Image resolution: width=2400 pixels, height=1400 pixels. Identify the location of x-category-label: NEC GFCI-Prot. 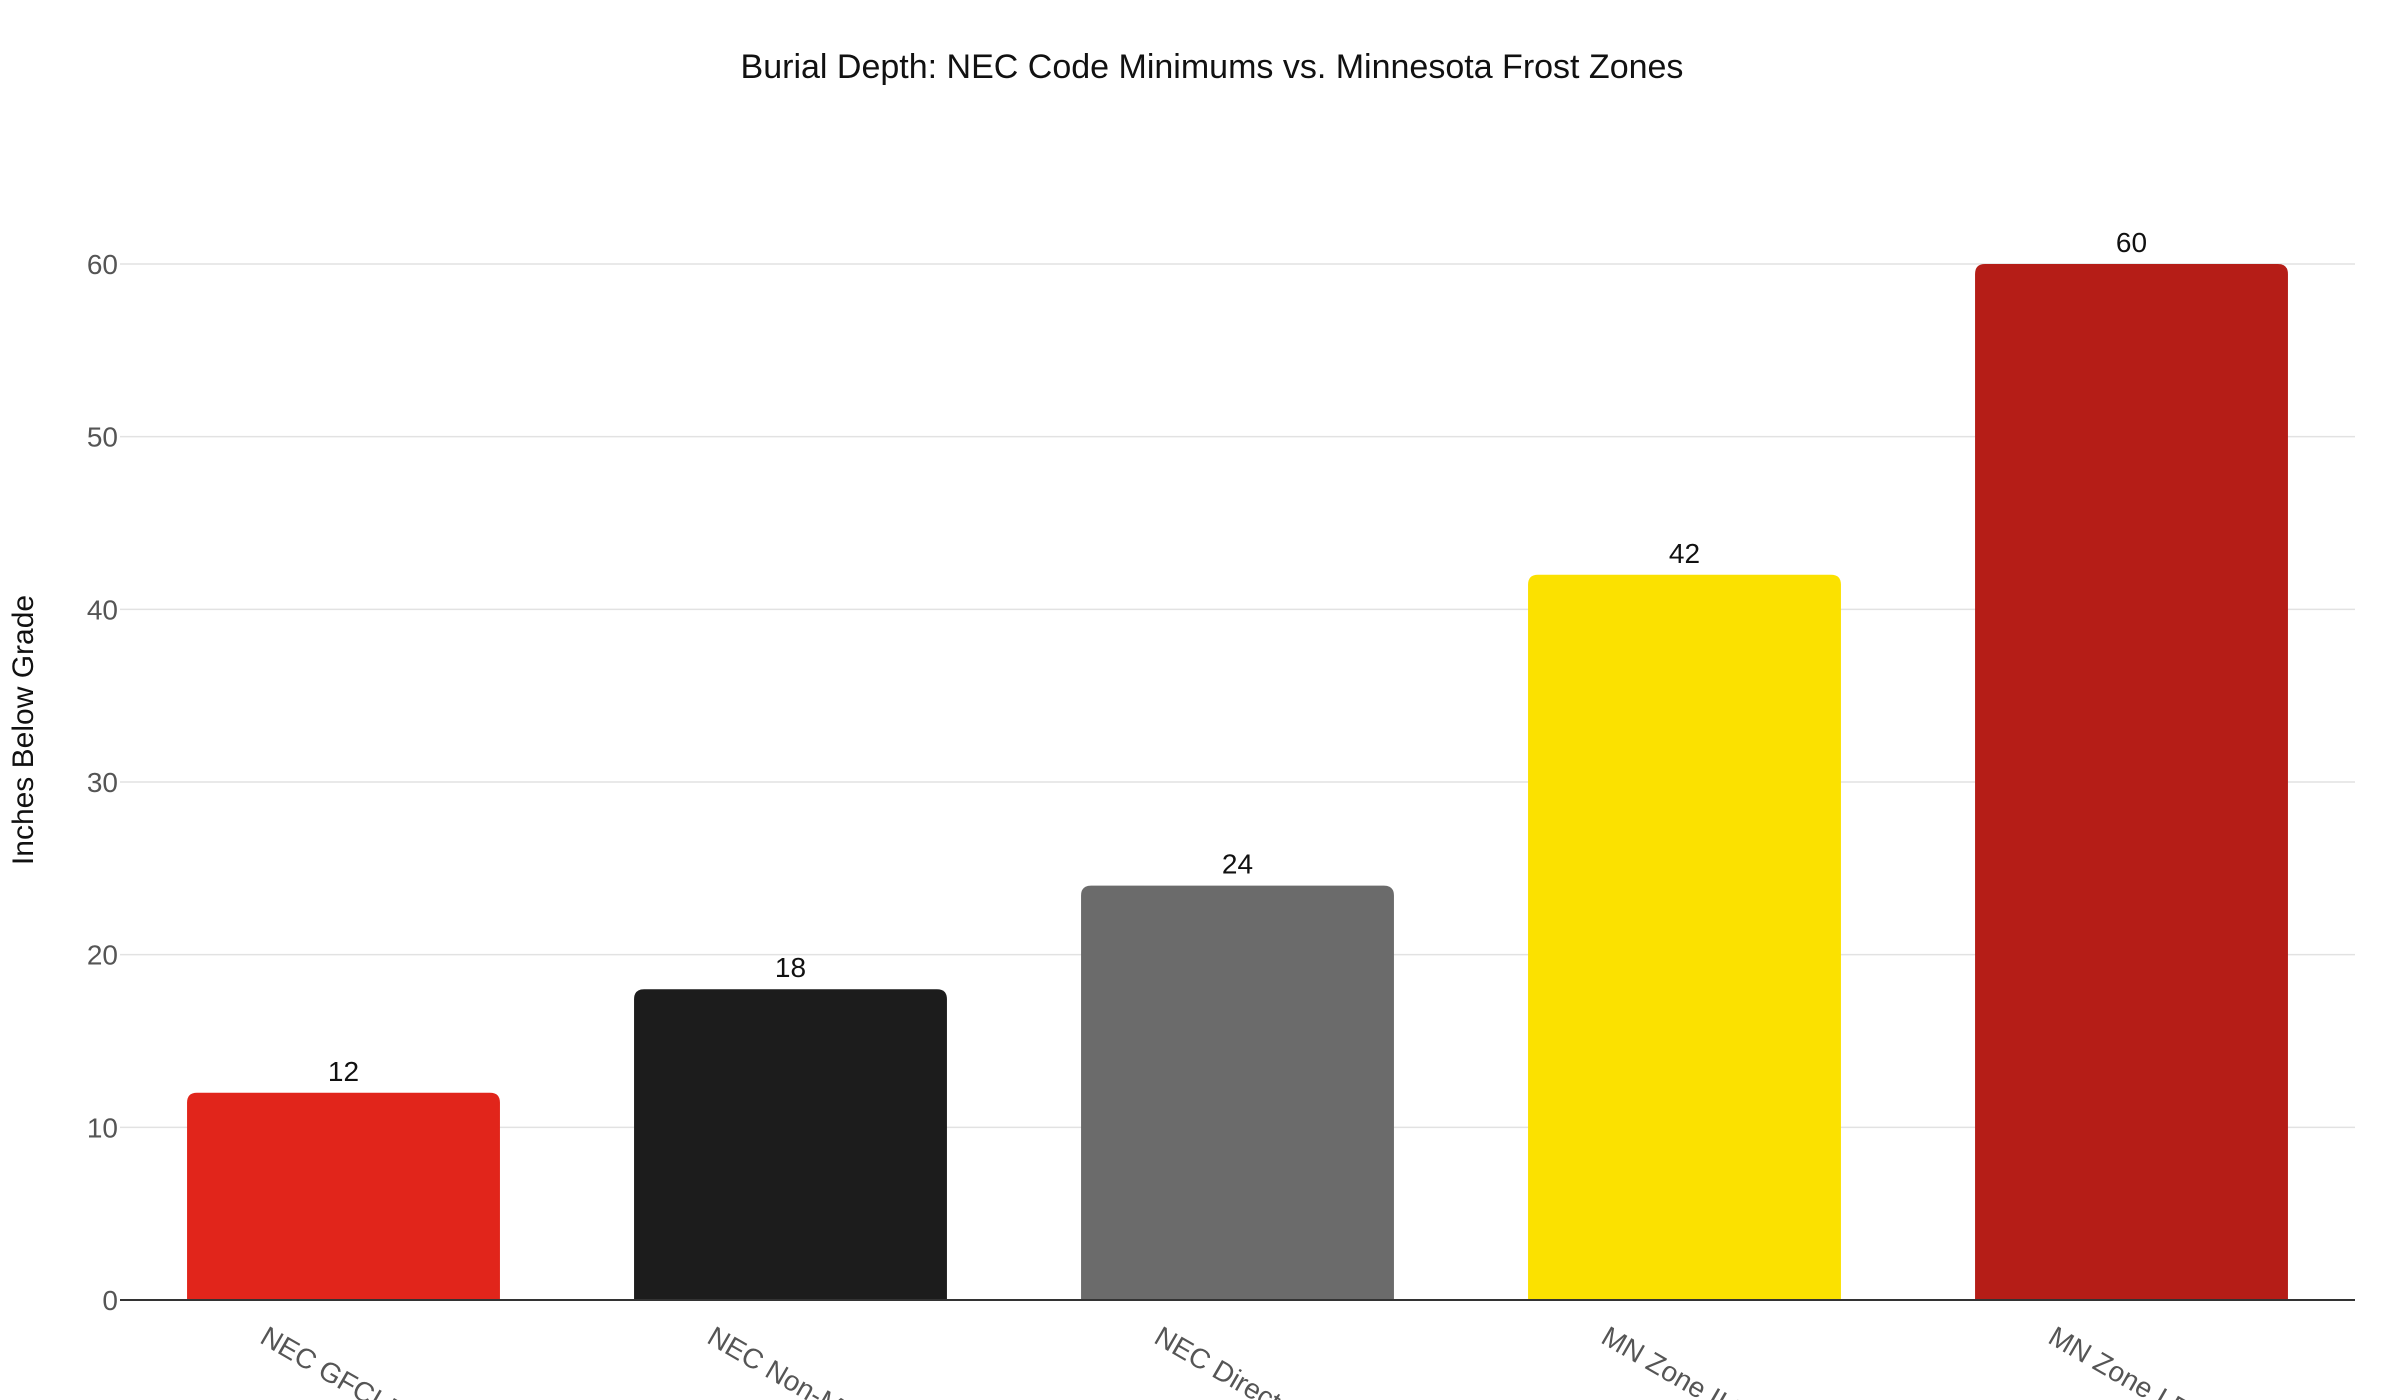
(348, 1360).